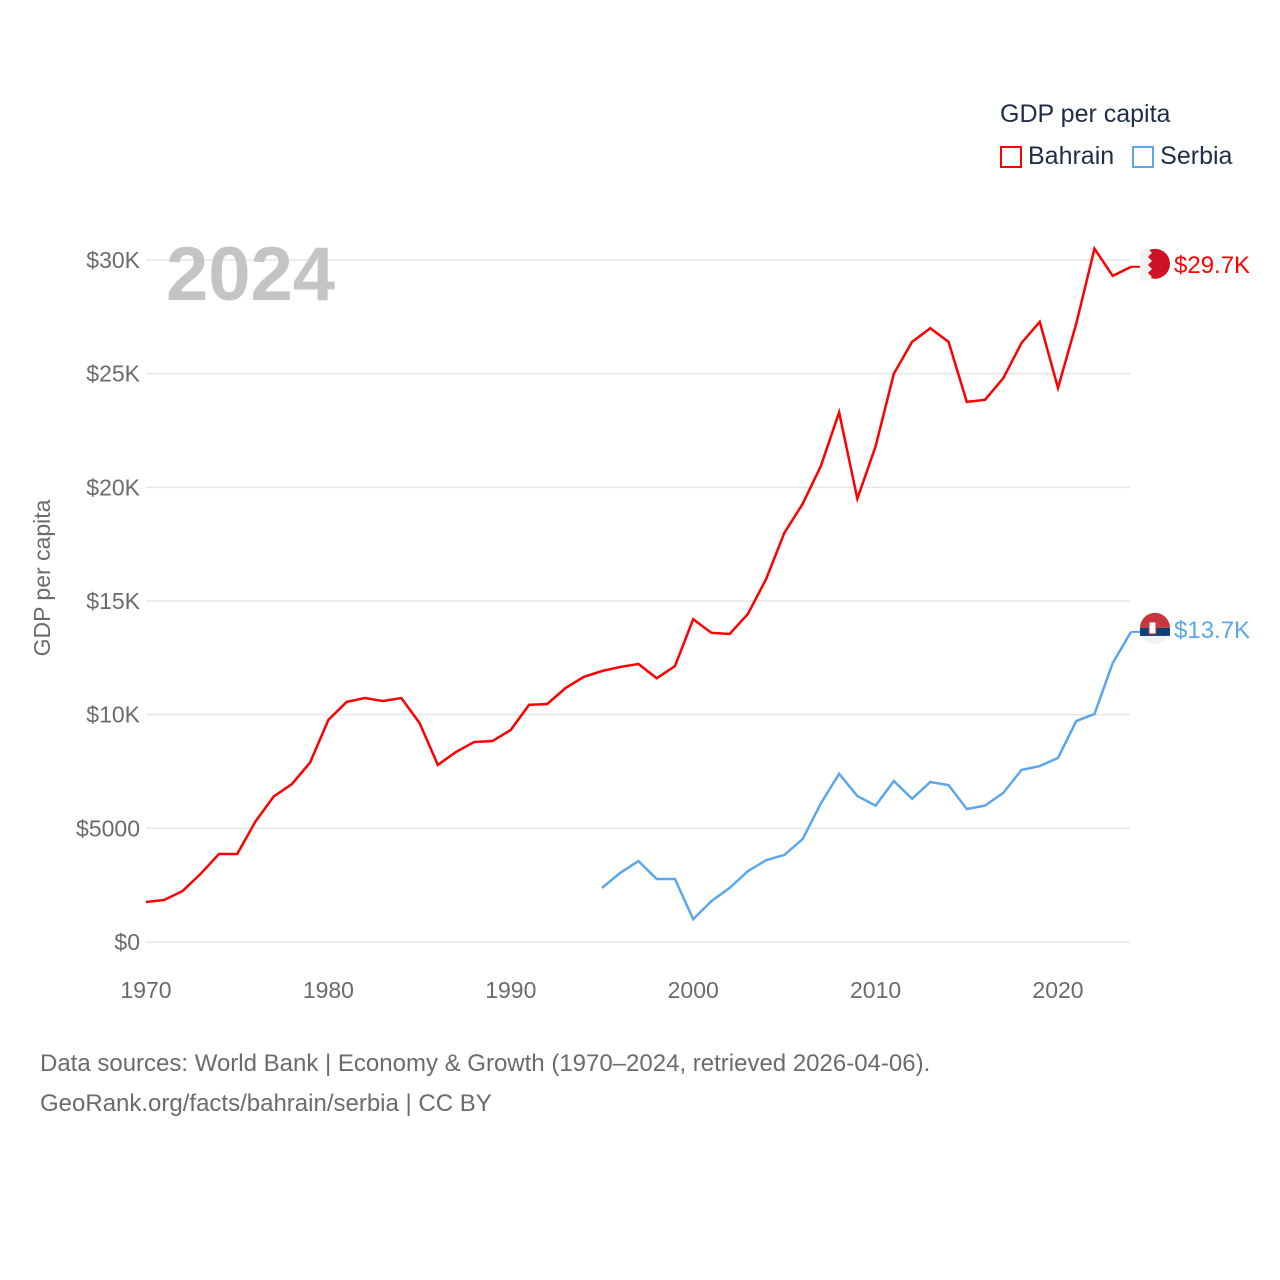 This screenshot has width=1280, height=1280. What do you see at coordinates (1116, 156) in the screenshot?
I see `legend: Bahrain Serbia` at bounding box center [1116, 156].